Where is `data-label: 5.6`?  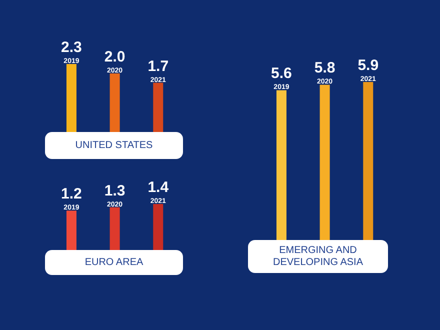
data-label: 5.6 is located at coordinates (281, 73).